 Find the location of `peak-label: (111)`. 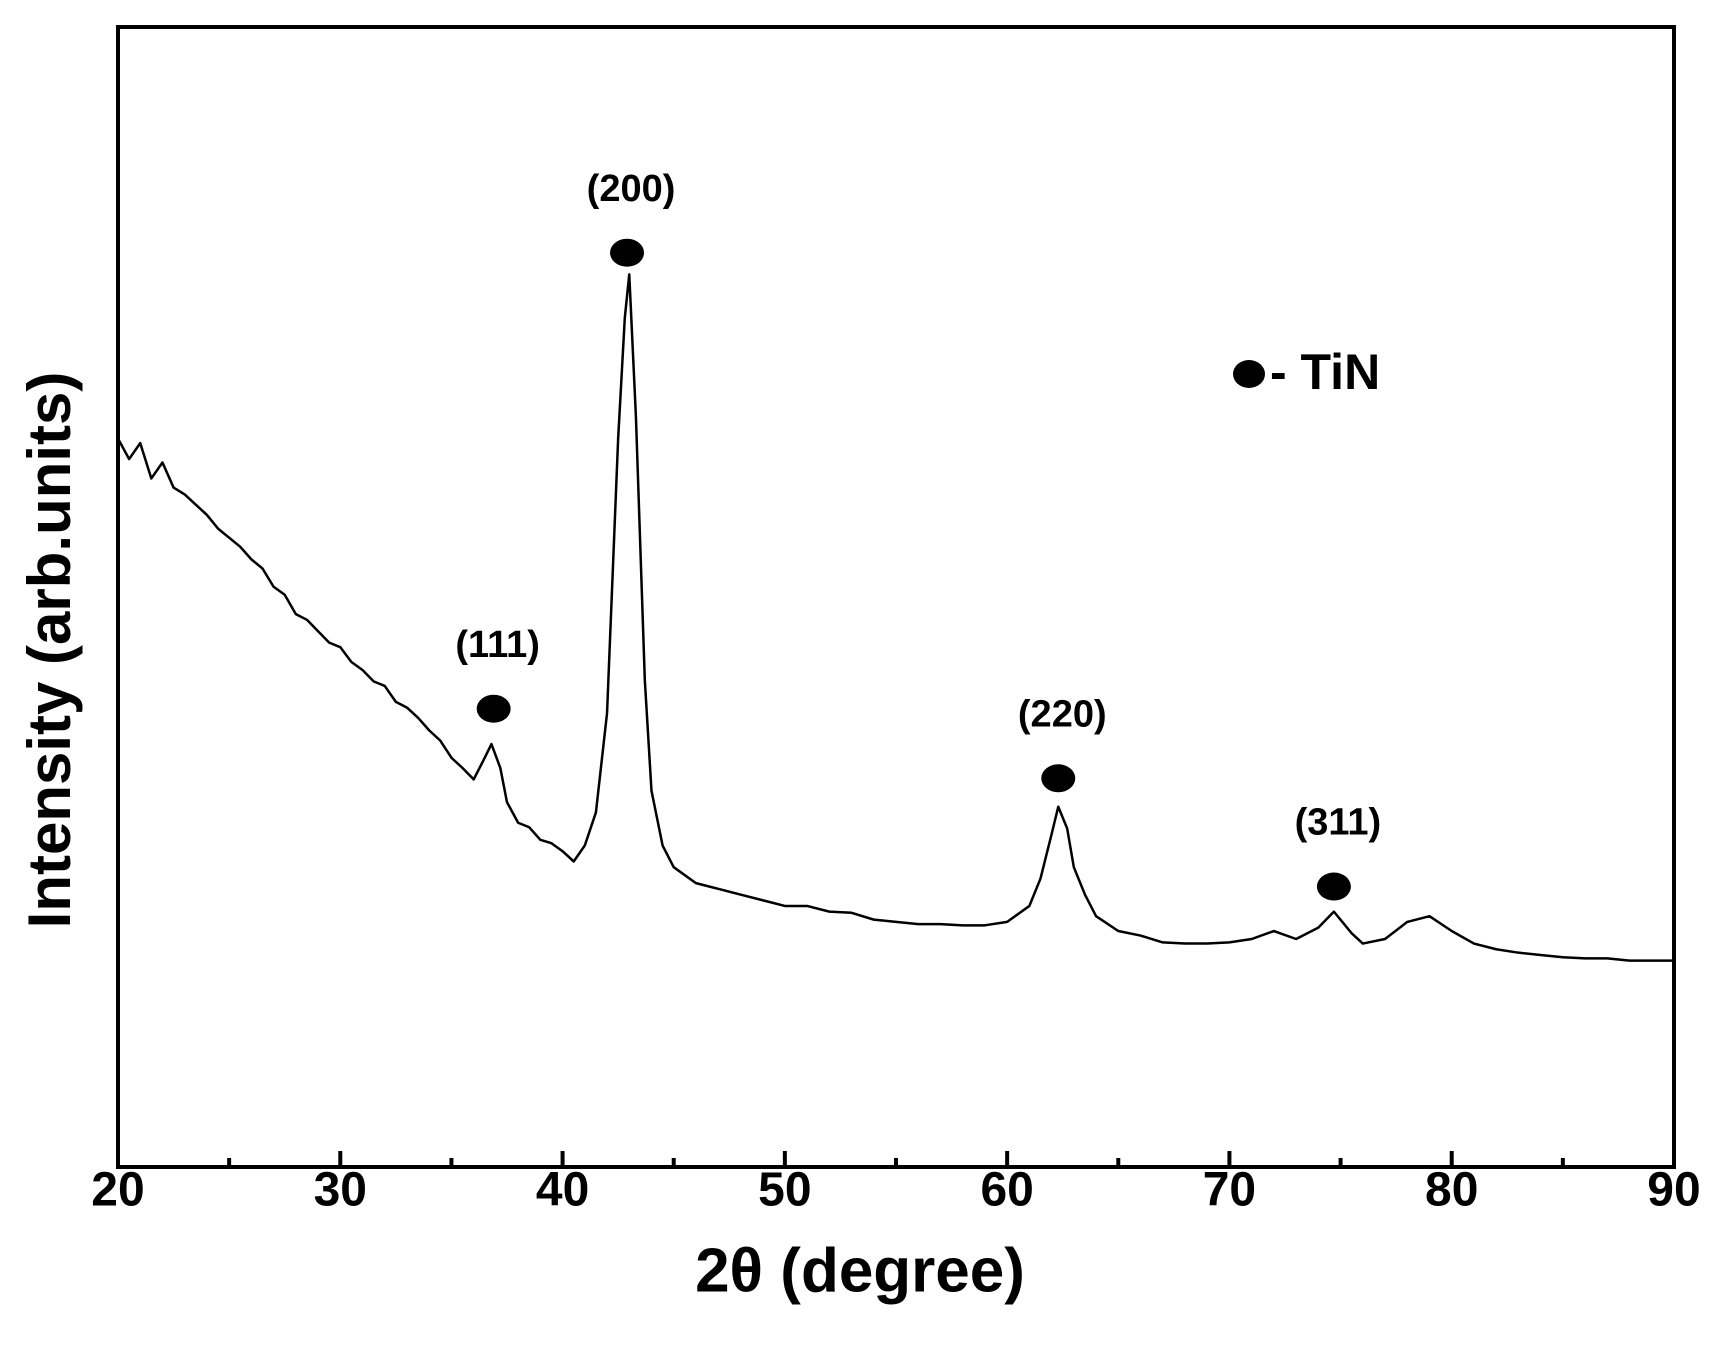

peak-label: (111) is located at coordinates (497, 645).